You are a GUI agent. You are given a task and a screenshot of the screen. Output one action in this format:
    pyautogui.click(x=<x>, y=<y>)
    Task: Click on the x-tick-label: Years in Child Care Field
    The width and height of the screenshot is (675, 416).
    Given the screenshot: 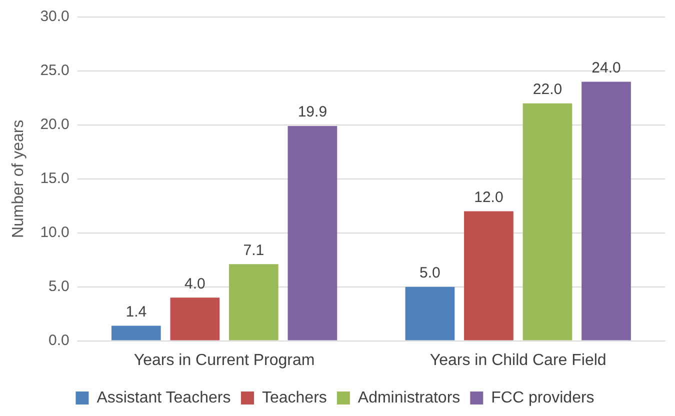 What is the action you would take?
    pyautogui.click(x=518, y=360)
    